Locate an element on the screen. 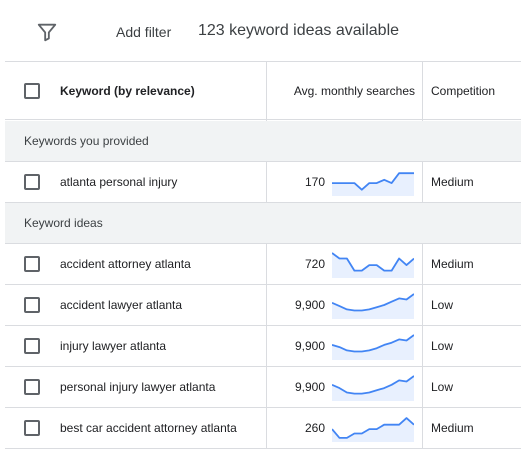  keyword-text: best car accident attorney atlanta is located at coordinates (148, 428).